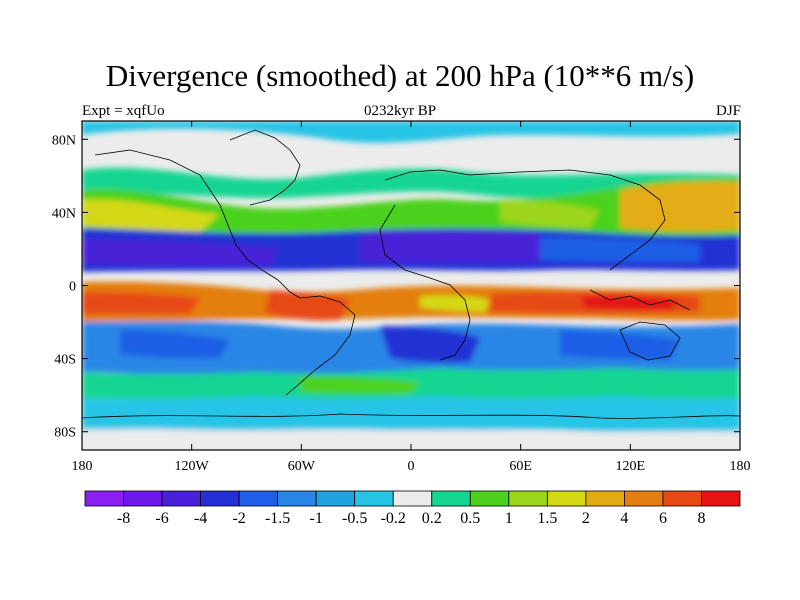  What do you see at coordinates (547, 518) in the screenshot?
I see `colorbar-label: 1.5` at bounding box center [547, 518].